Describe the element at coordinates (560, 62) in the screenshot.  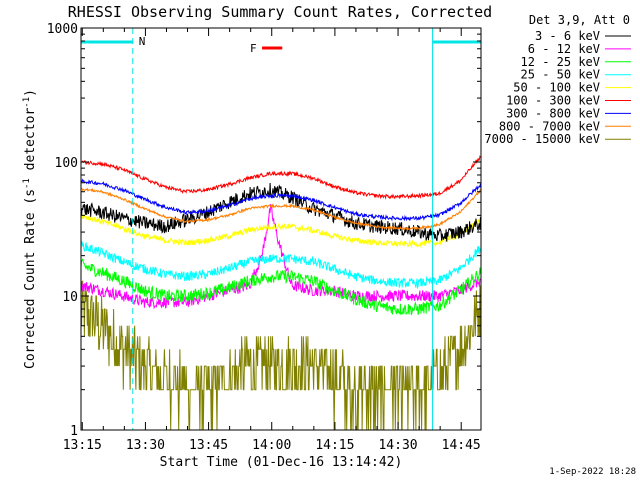
I see `legend-entry-label: 12 - 25 keV` at that location.